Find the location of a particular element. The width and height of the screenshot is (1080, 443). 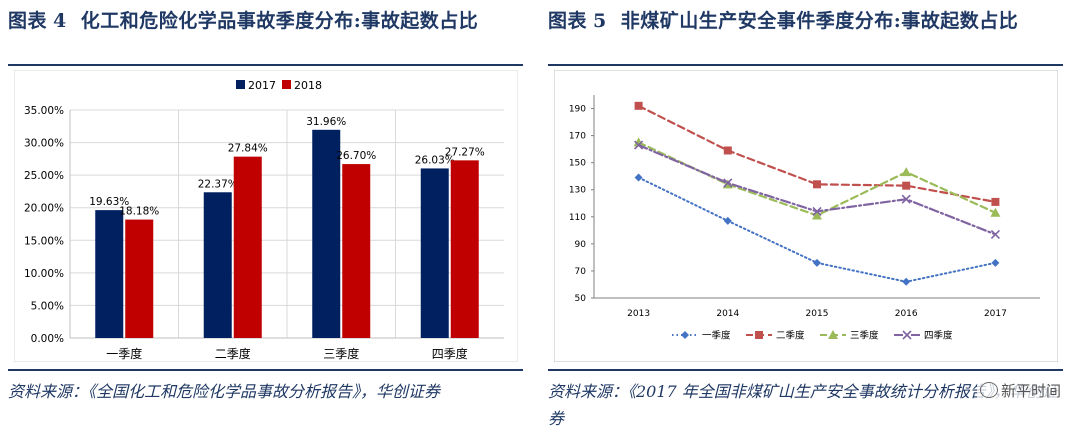

bar-y-tick-label: 30.00% is located at coordinates (44, 144).